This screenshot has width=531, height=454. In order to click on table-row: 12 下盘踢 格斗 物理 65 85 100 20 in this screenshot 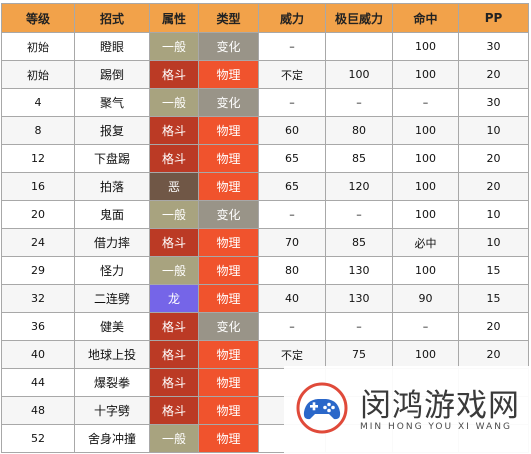, I will do `click(265, 158)`.